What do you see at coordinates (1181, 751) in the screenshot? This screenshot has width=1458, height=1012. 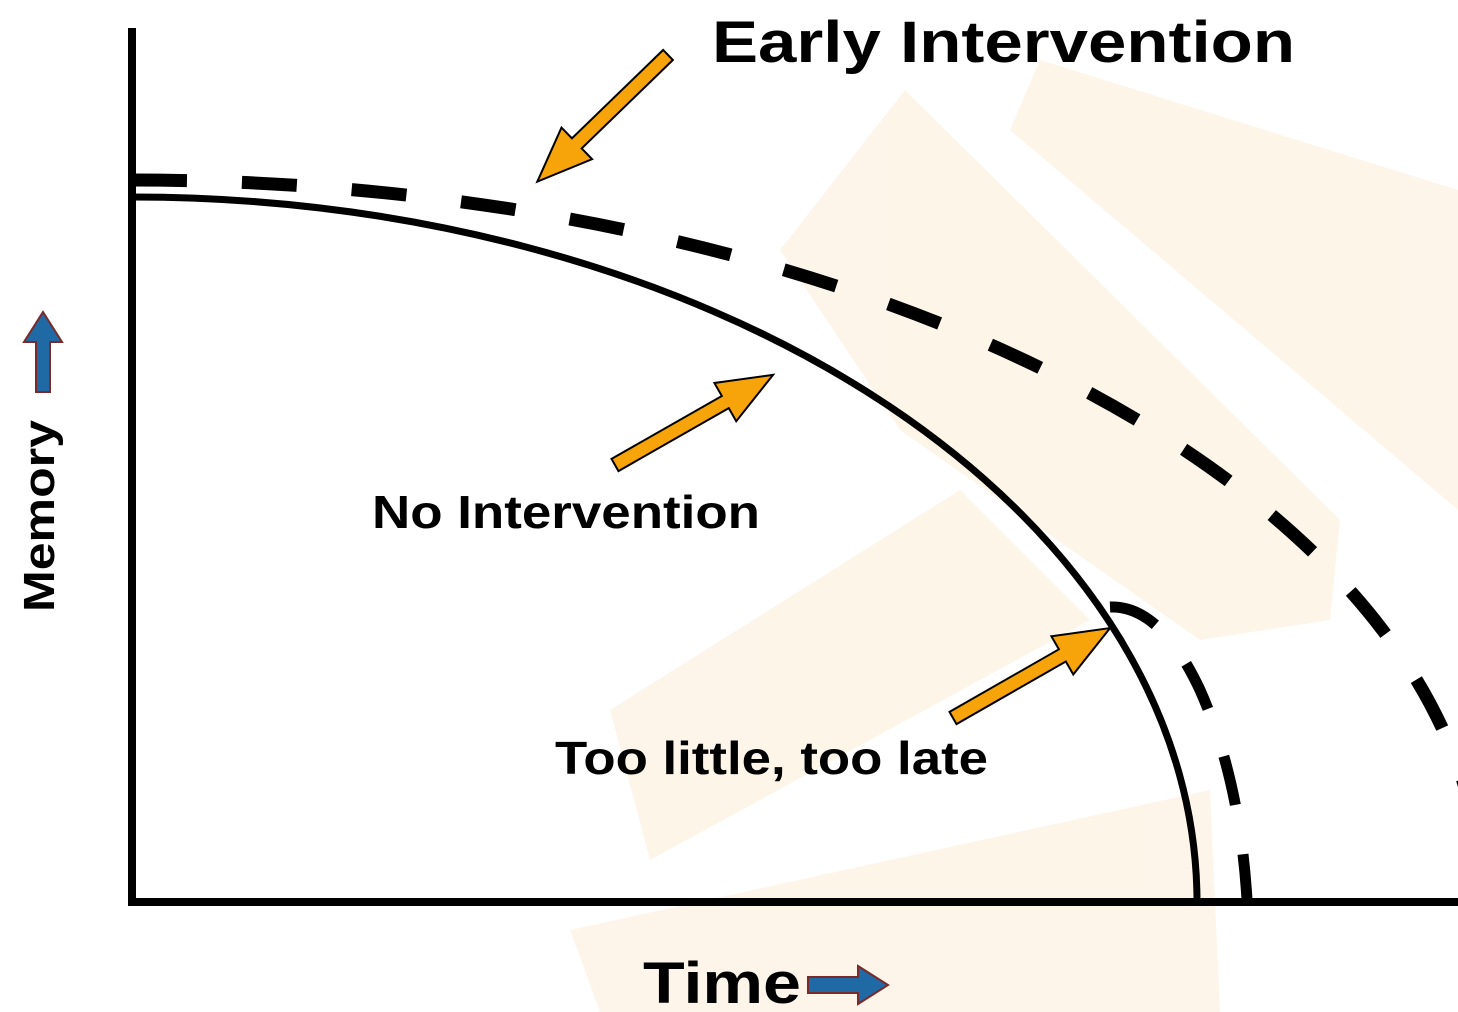 I see `late-intervention-curve` at bounding box center [1181, 751].